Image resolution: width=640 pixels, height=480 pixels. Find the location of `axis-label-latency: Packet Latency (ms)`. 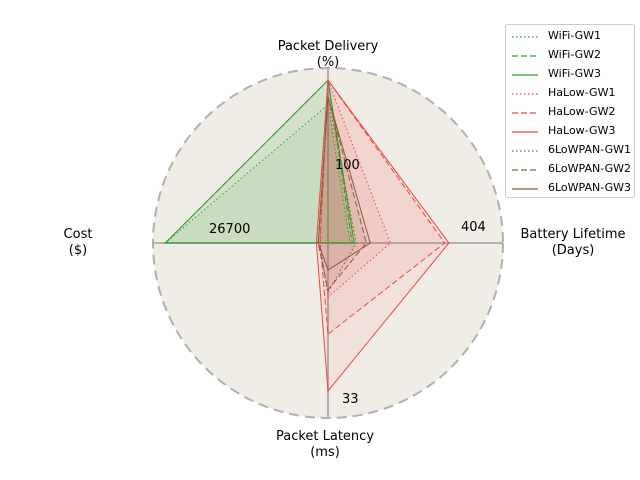

axis-label-latency: Packet Latency (ms) is located at coordinates (325, 444).